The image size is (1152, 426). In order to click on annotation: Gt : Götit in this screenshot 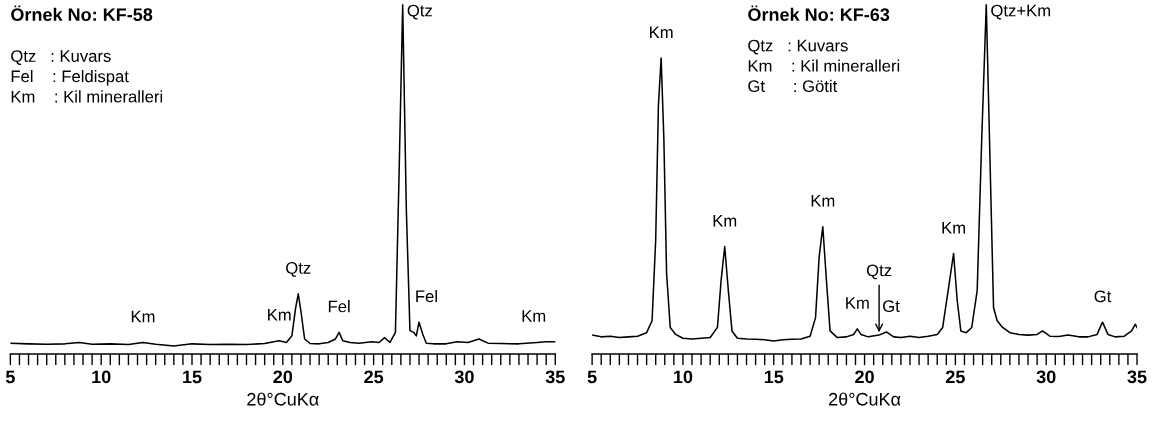, I will do `click(793, 86)`.